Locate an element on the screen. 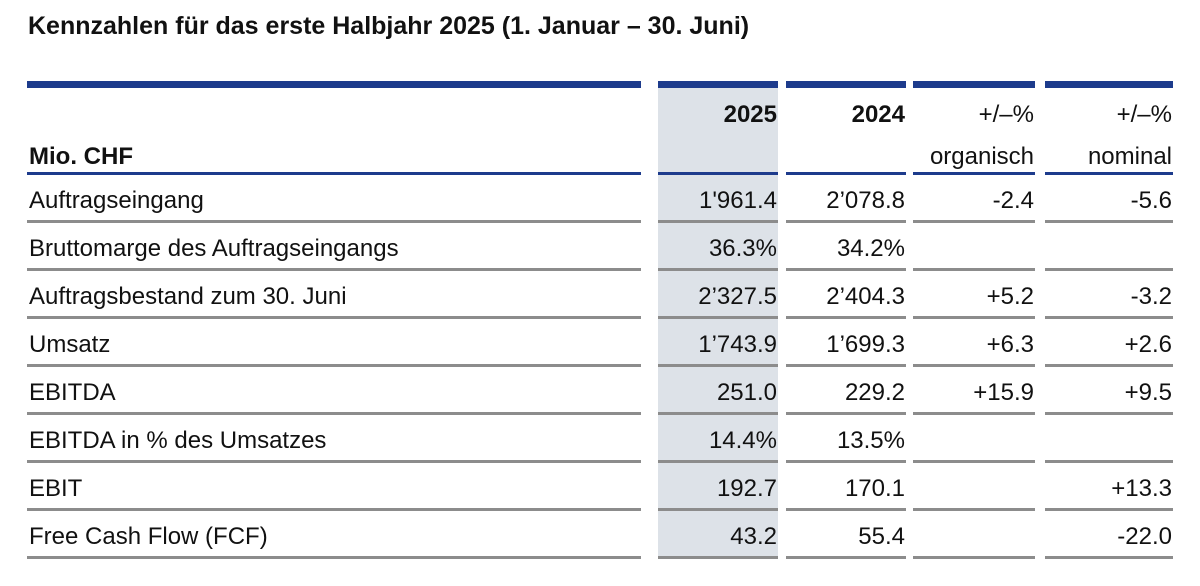  col-header-nominal-top: +/–% is located at coordinates (1144, 114).